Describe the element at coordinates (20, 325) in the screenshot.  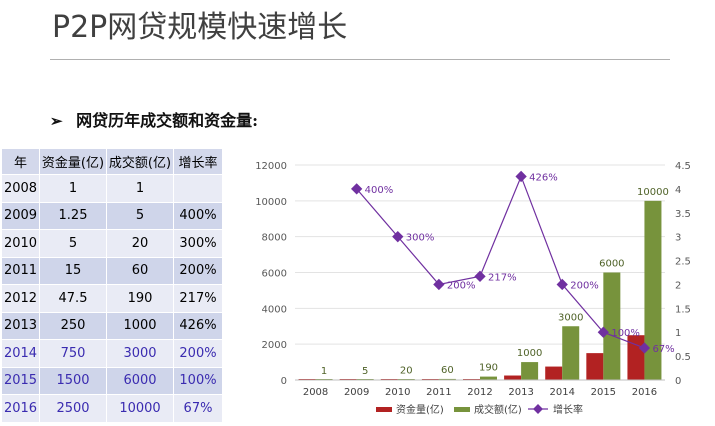
I see `table-cell: 2013` at that location.